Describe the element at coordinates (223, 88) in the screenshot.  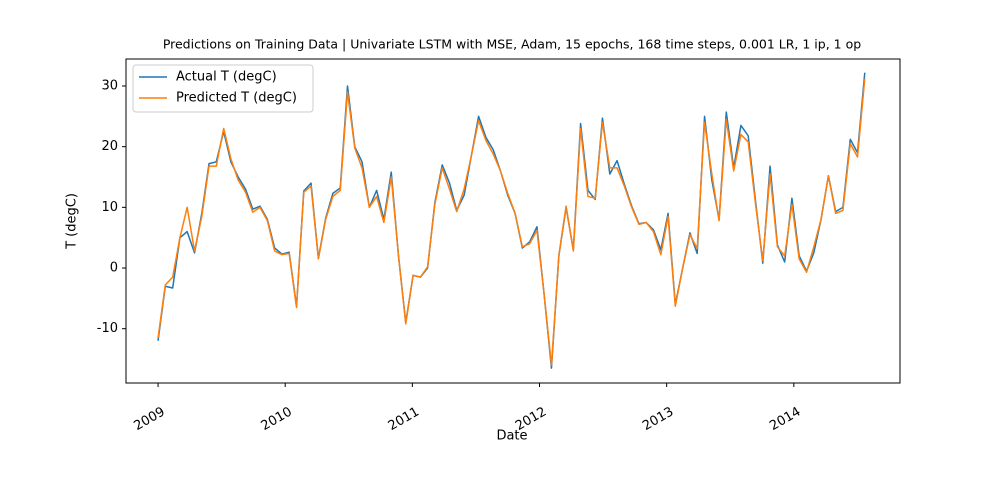
I see `legend-box` at that location.